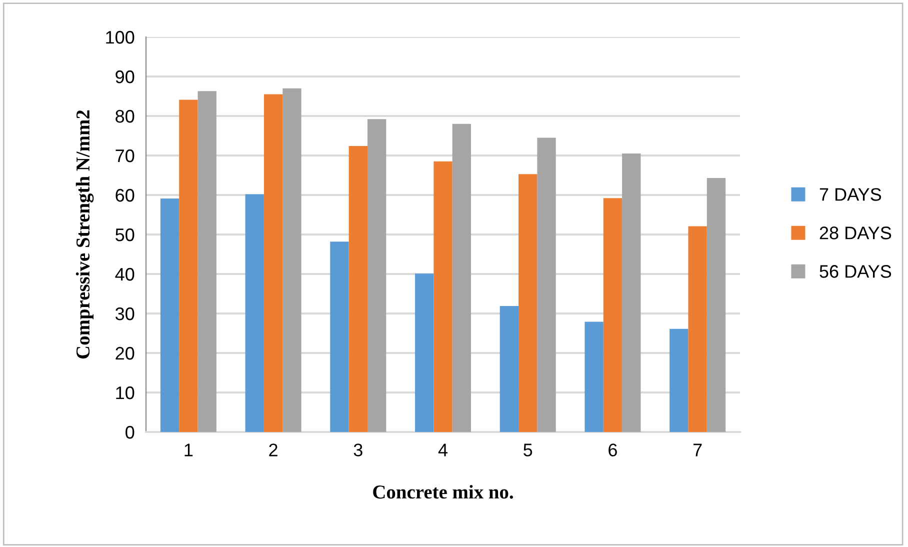  I want to click on legend-label: 28 DAYS, so click(856, 233).